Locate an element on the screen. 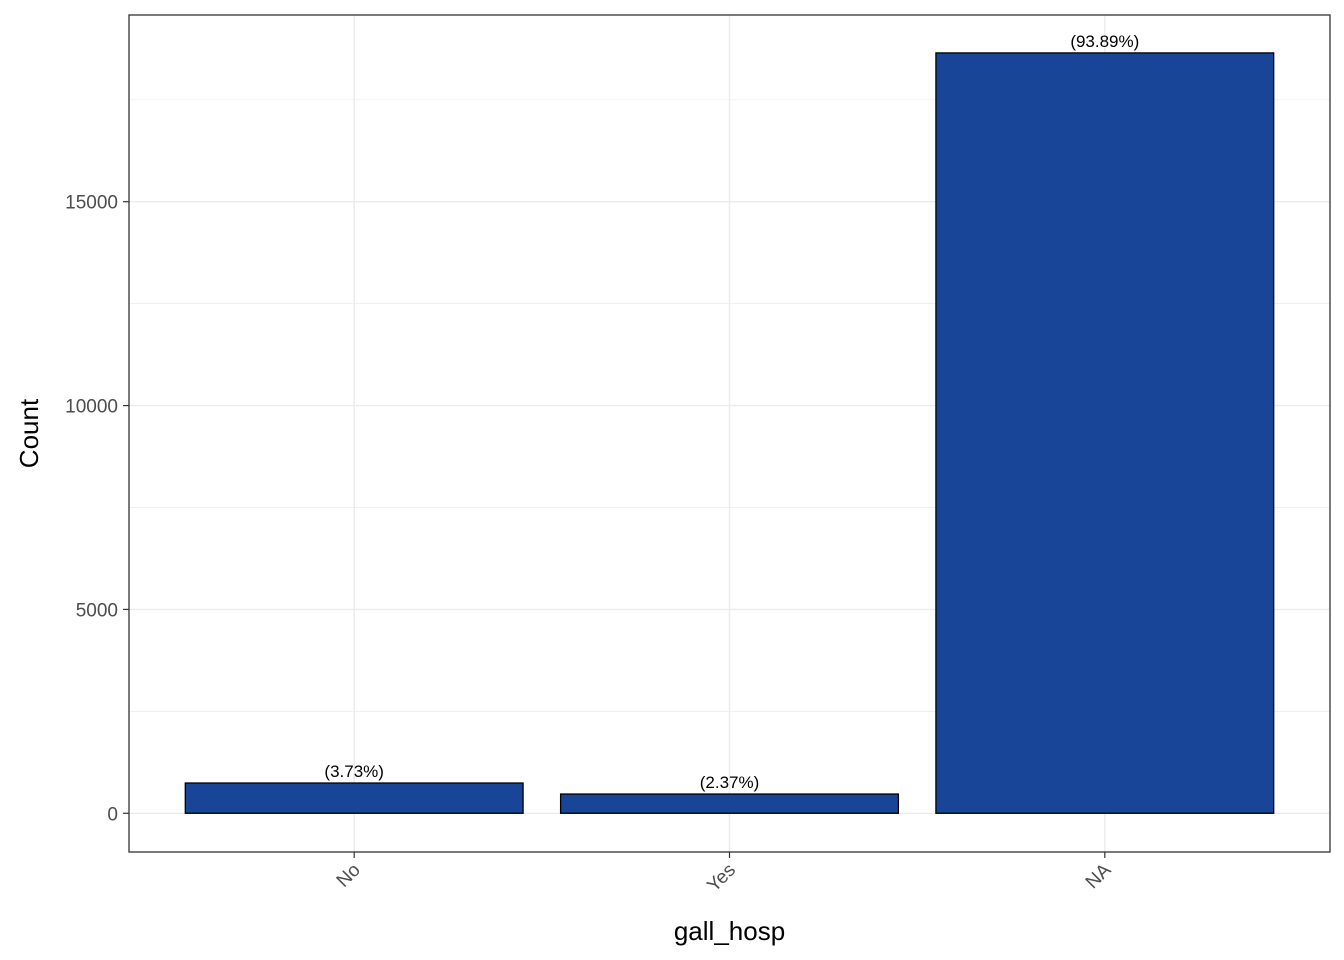 Image resolution: width=1344 pixels, height=960 pixels. y-tick-label: 0 is located at coordinates (112, 814).